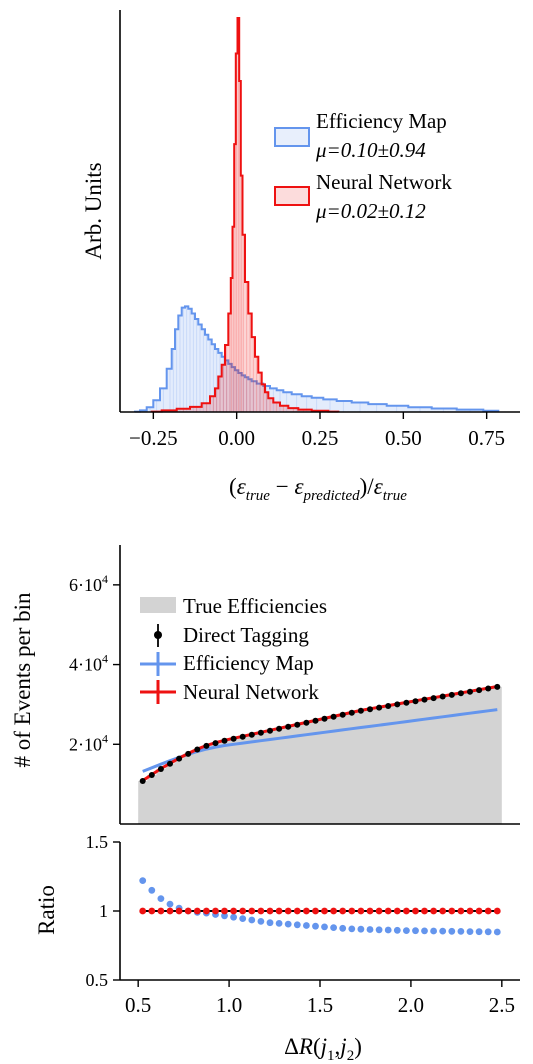 The width and height of the screenshot is (533, 1064). Describe the element at coordinates (138, 1005) in the screenshot. I see `bot-x-tick-label: 0.5` at that location.